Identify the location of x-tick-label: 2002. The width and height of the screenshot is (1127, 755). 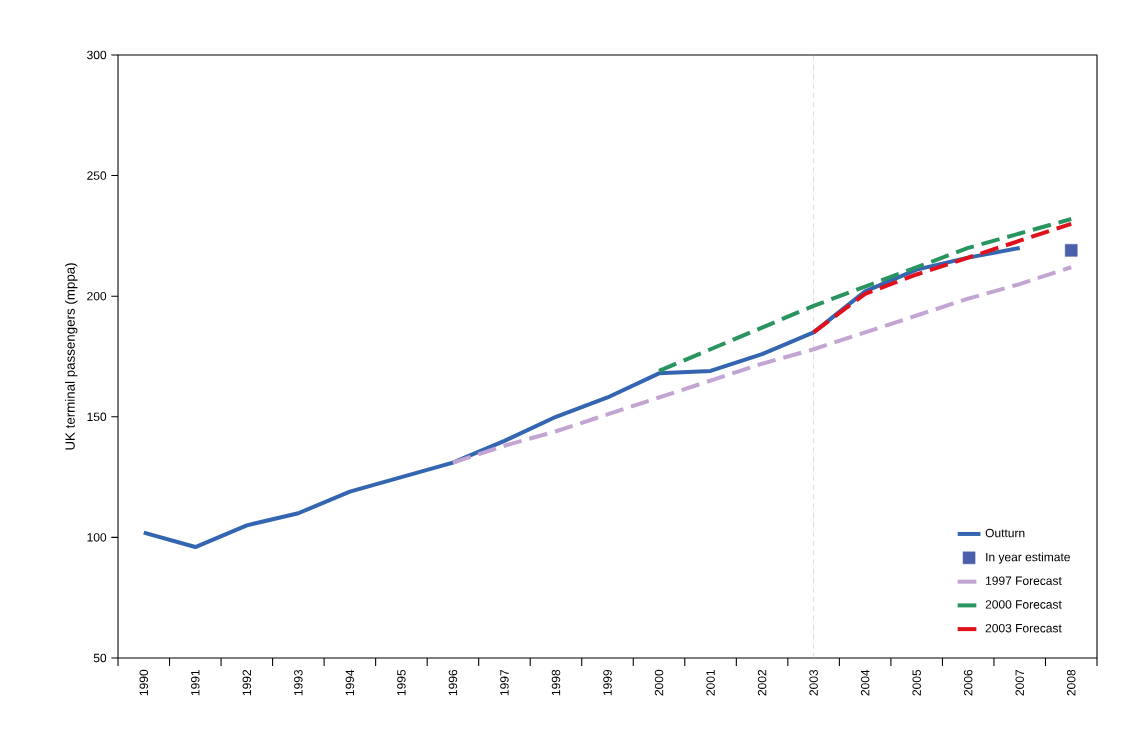
(762, 682).